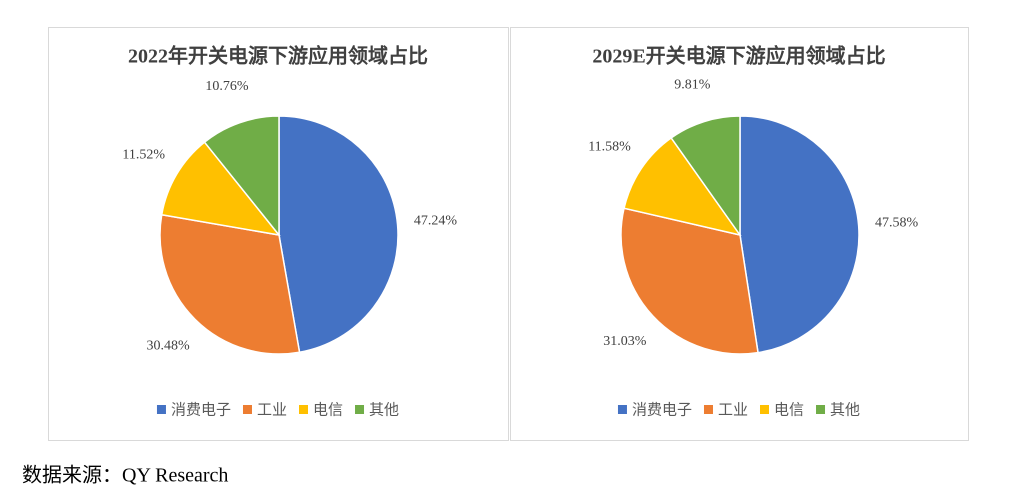  Describe the element at coordinates (738, 56) in the screenshot. I see `chart-title: 2029E开关电源下游应用领域占比` at that location.